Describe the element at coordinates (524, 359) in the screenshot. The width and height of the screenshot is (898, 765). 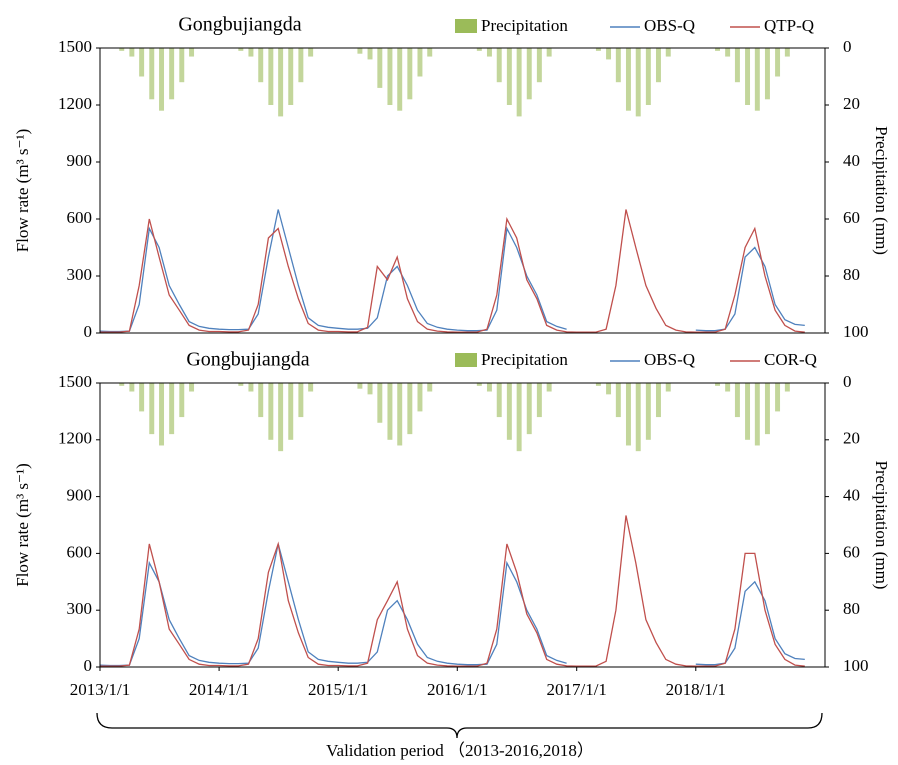
I see `legend-label: Precipitation` at that location.